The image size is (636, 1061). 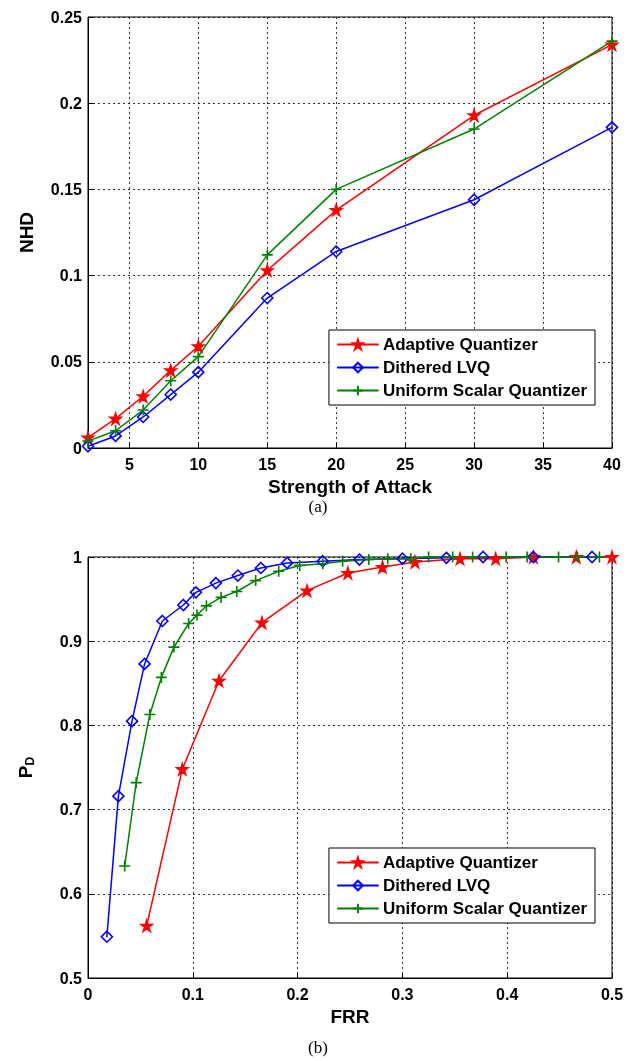 What do you see at coordinates (193, 994) in the screenshot?
I see `x-tick-label: 0.1` at bounding box center [193, 994].